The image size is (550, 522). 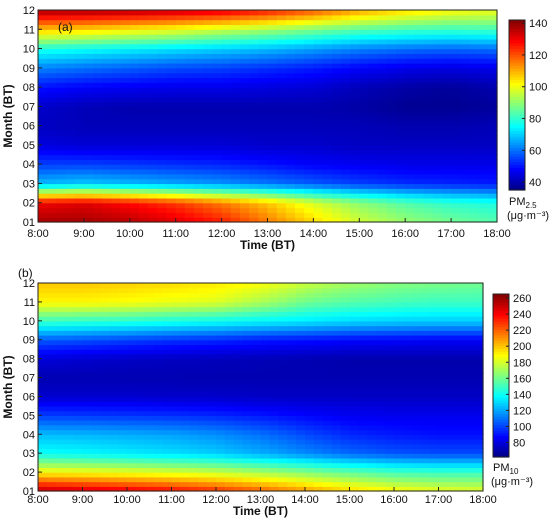 I want to click on colorbar-tick-label: 100, so click(x=538, y=88).